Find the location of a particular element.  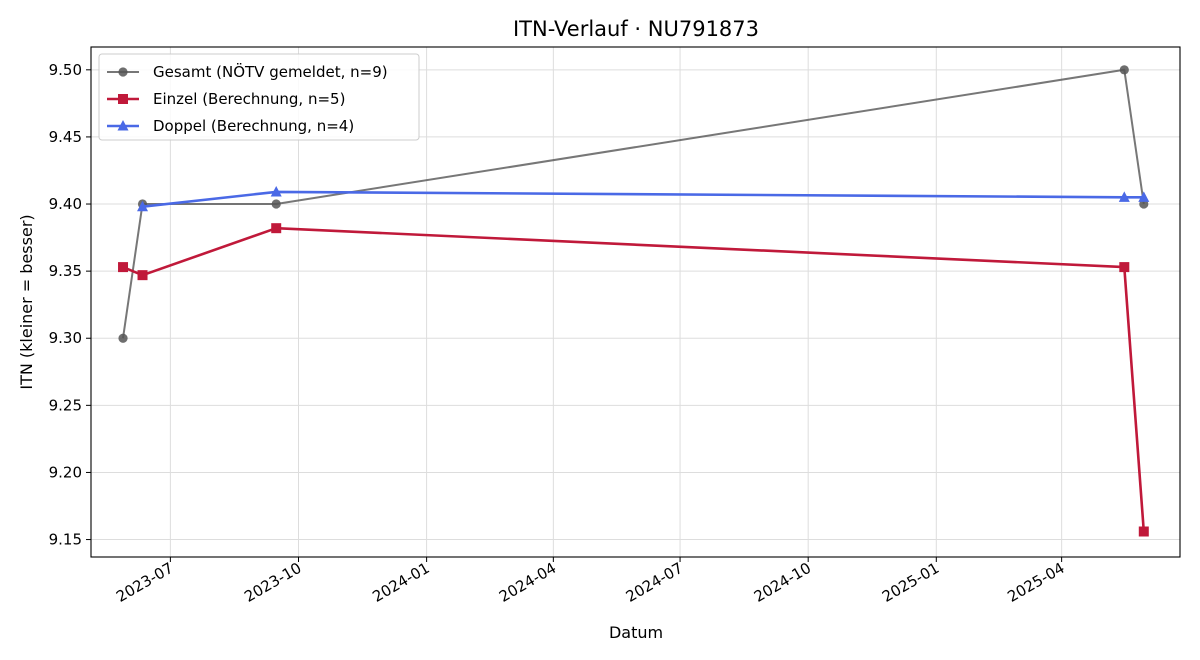

y-tick-label: 9.30 is located at coordinates (65, 338).